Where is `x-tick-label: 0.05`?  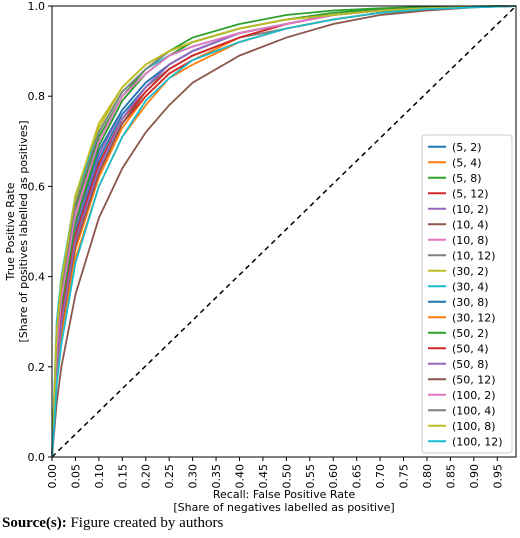
x-tick-label: 0.05 is located at coordinates (75, 476).